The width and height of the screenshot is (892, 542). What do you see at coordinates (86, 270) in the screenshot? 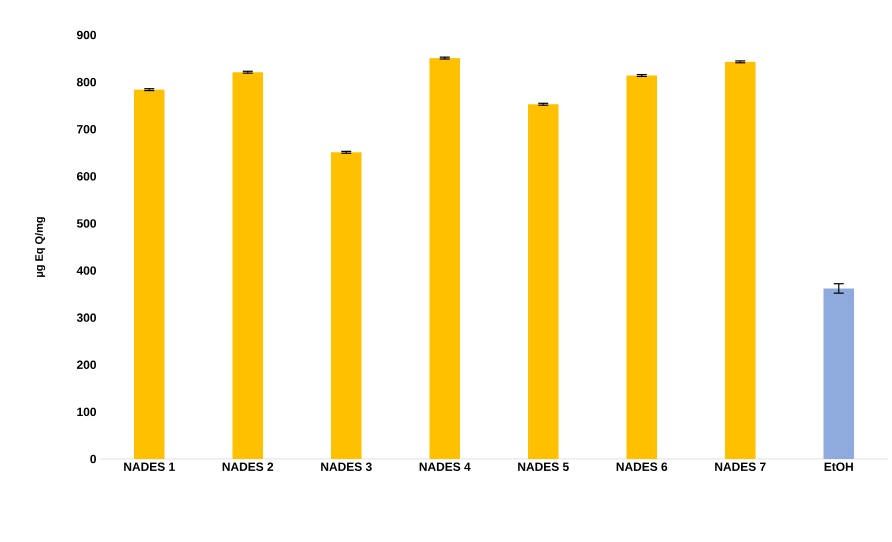
I see `y-tick-label: 400` at bounding box center [86, 270].